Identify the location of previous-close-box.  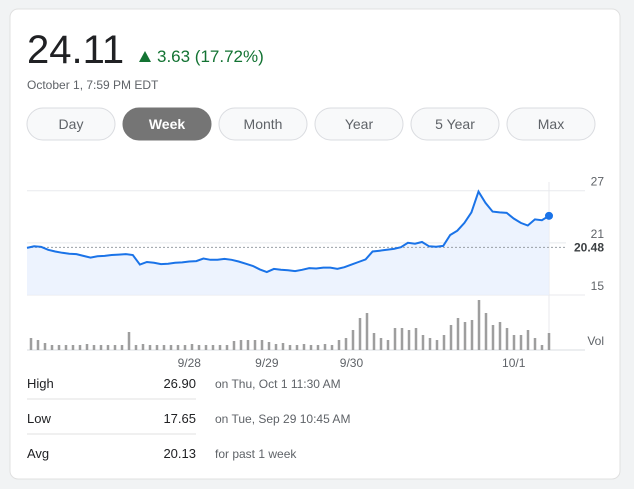
(586, 247).